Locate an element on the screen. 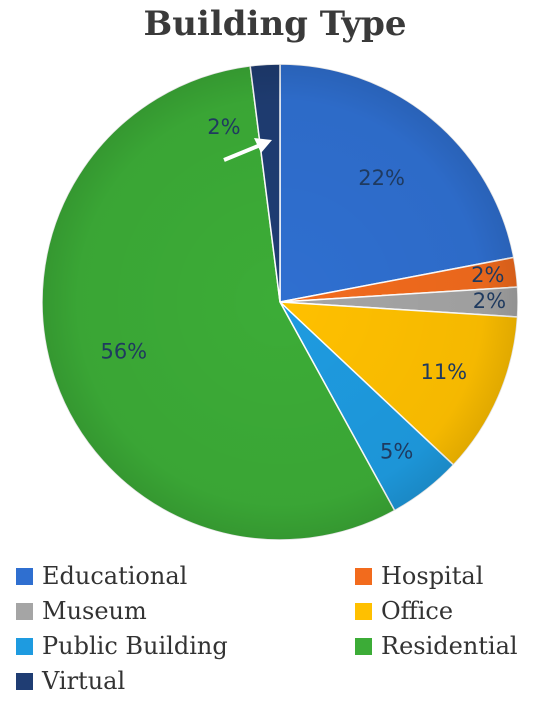 Image resolution: width=550 pixels, height=704 pixels. legend-swatch-public-building is located at coordinates (24, 646).